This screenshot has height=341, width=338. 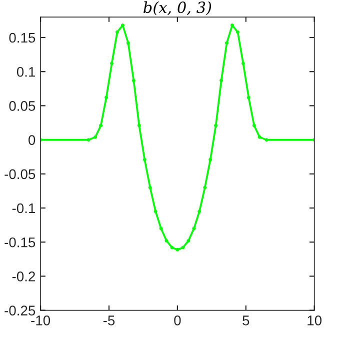 What do you see at coordinates (32, 140) in the screenshot?
I see `y-tick-label: 0` at bounding box center [32, 140].